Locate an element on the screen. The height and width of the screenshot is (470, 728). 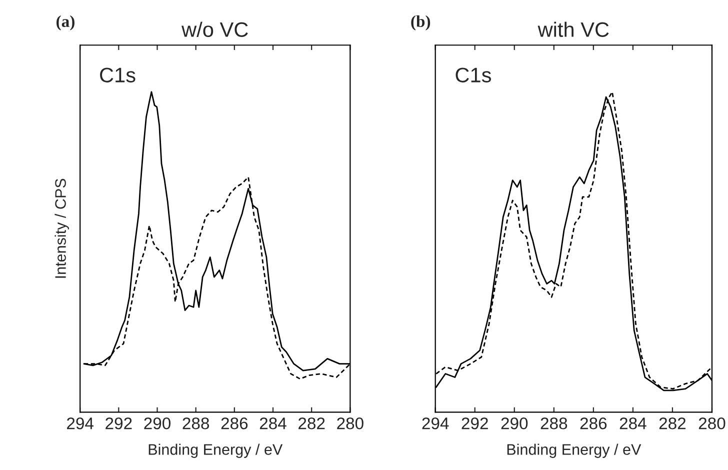
text: (b) is located at coordinates (420, 22).